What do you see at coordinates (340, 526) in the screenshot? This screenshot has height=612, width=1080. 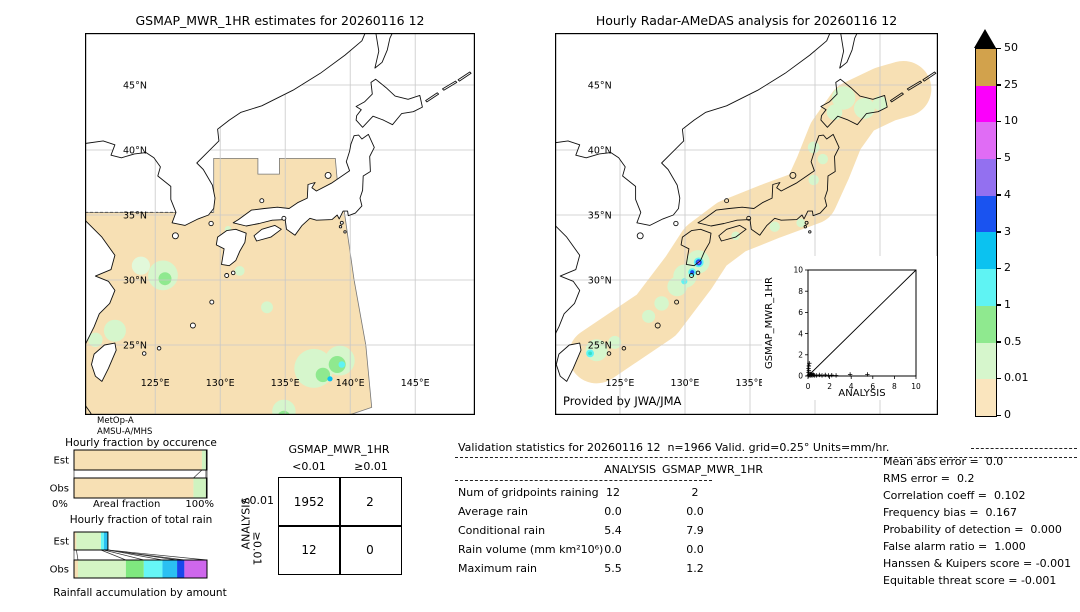 I see `grid-divider-h` at bounding box center [340, 526].